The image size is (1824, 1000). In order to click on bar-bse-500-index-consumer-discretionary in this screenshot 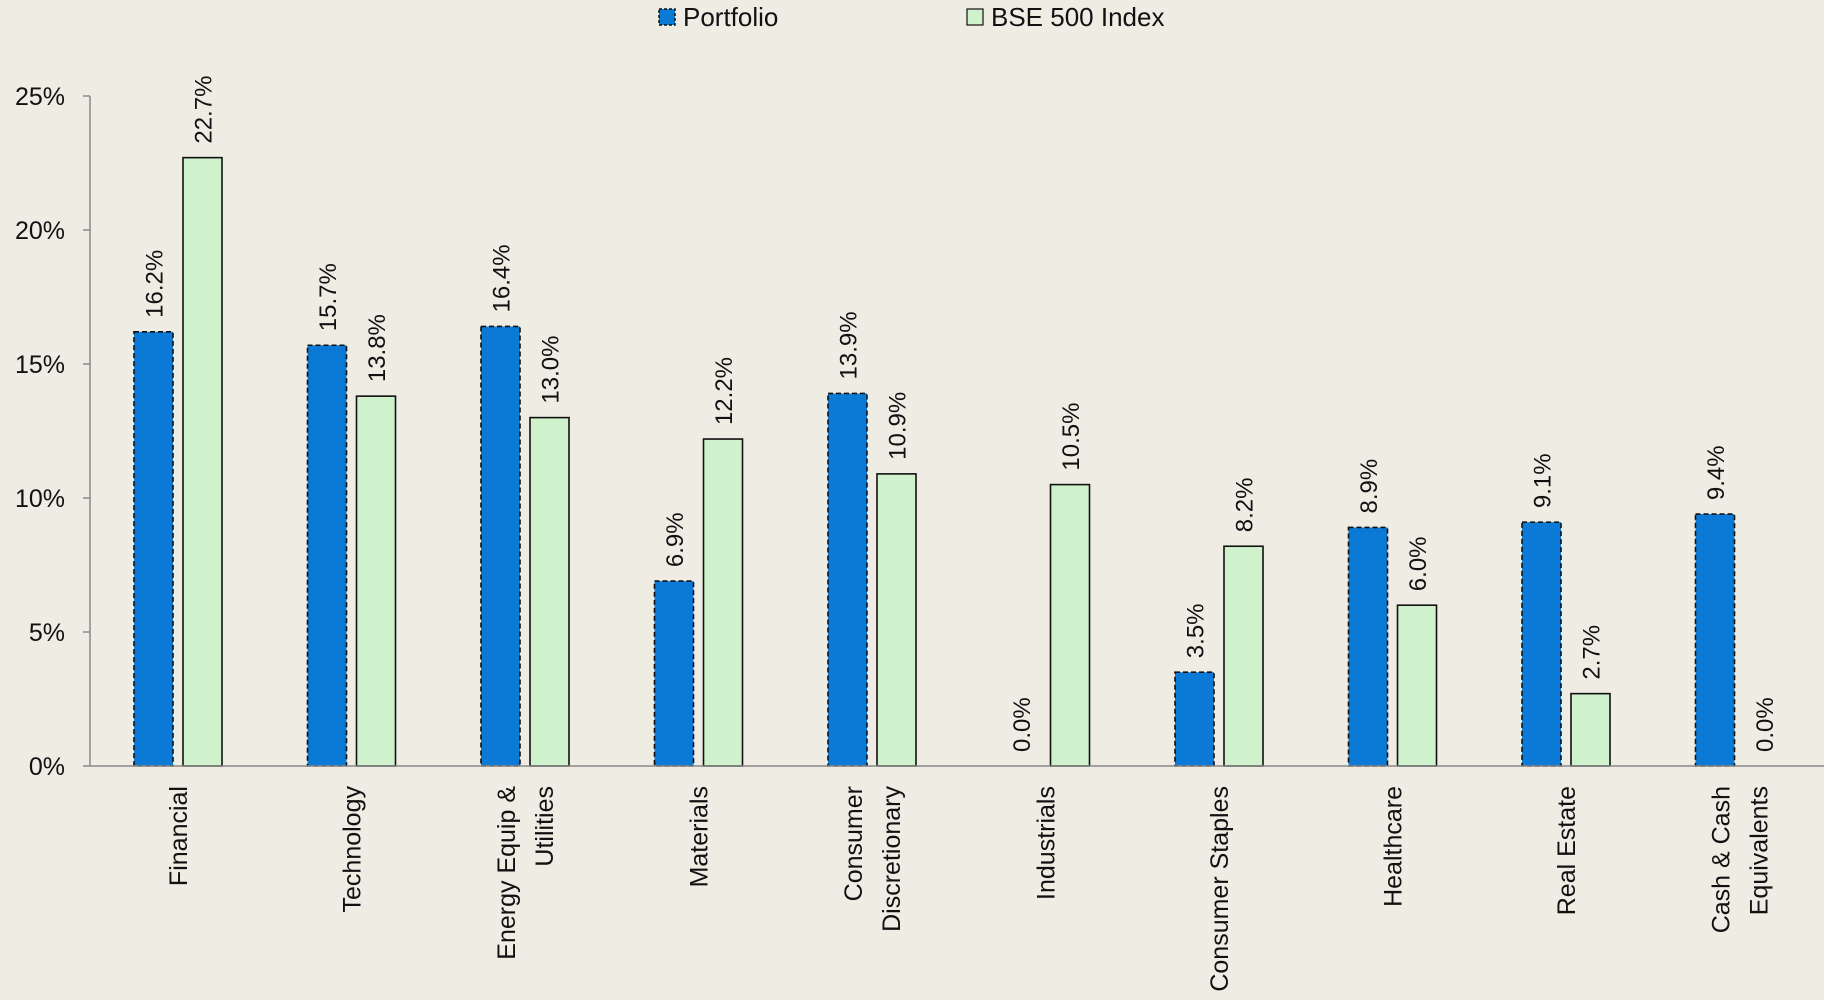, I will do `click(896, 620)`.